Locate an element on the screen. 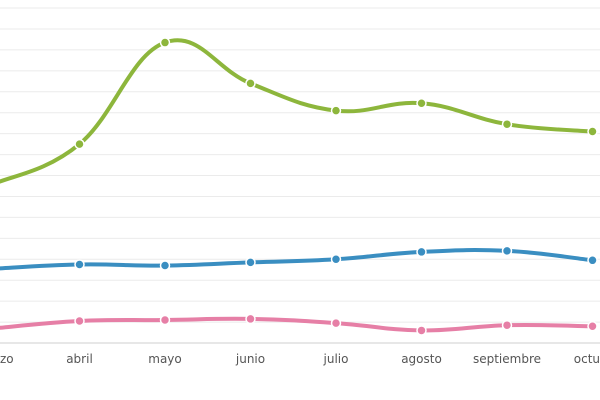  x-tick-label: junio is located at coordinates (250, 359).